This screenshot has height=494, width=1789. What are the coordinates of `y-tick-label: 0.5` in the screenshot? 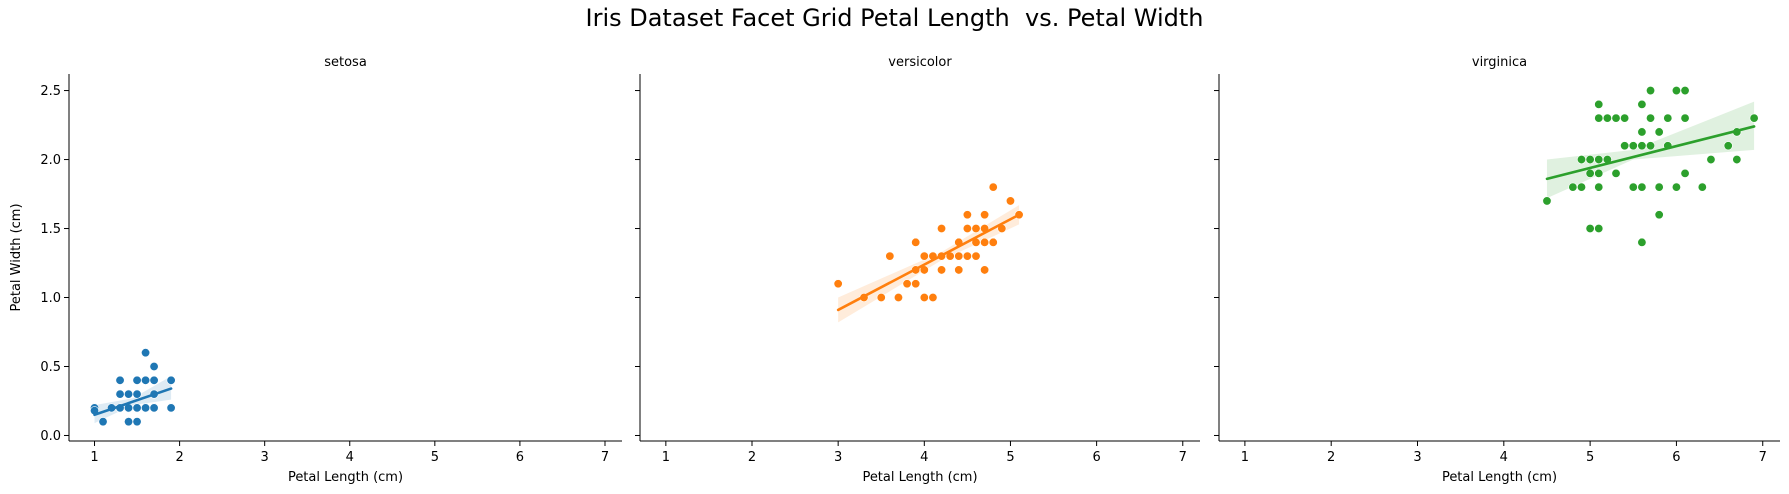 It's located at (50, 367).